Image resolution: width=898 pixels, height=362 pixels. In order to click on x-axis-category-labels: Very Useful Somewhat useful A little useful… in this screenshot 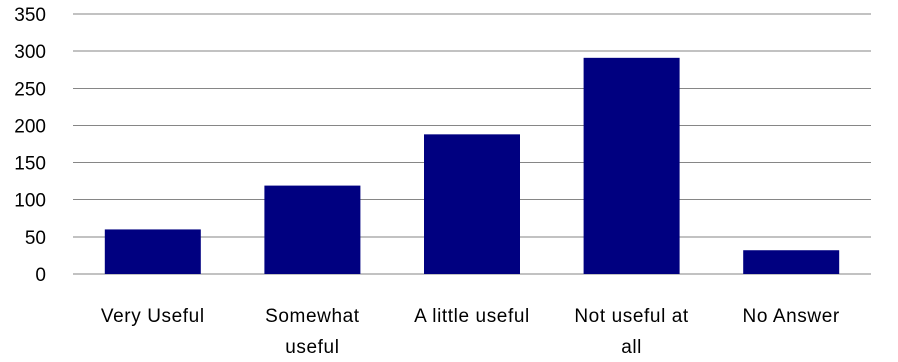, I will do `click(470, 332)`.